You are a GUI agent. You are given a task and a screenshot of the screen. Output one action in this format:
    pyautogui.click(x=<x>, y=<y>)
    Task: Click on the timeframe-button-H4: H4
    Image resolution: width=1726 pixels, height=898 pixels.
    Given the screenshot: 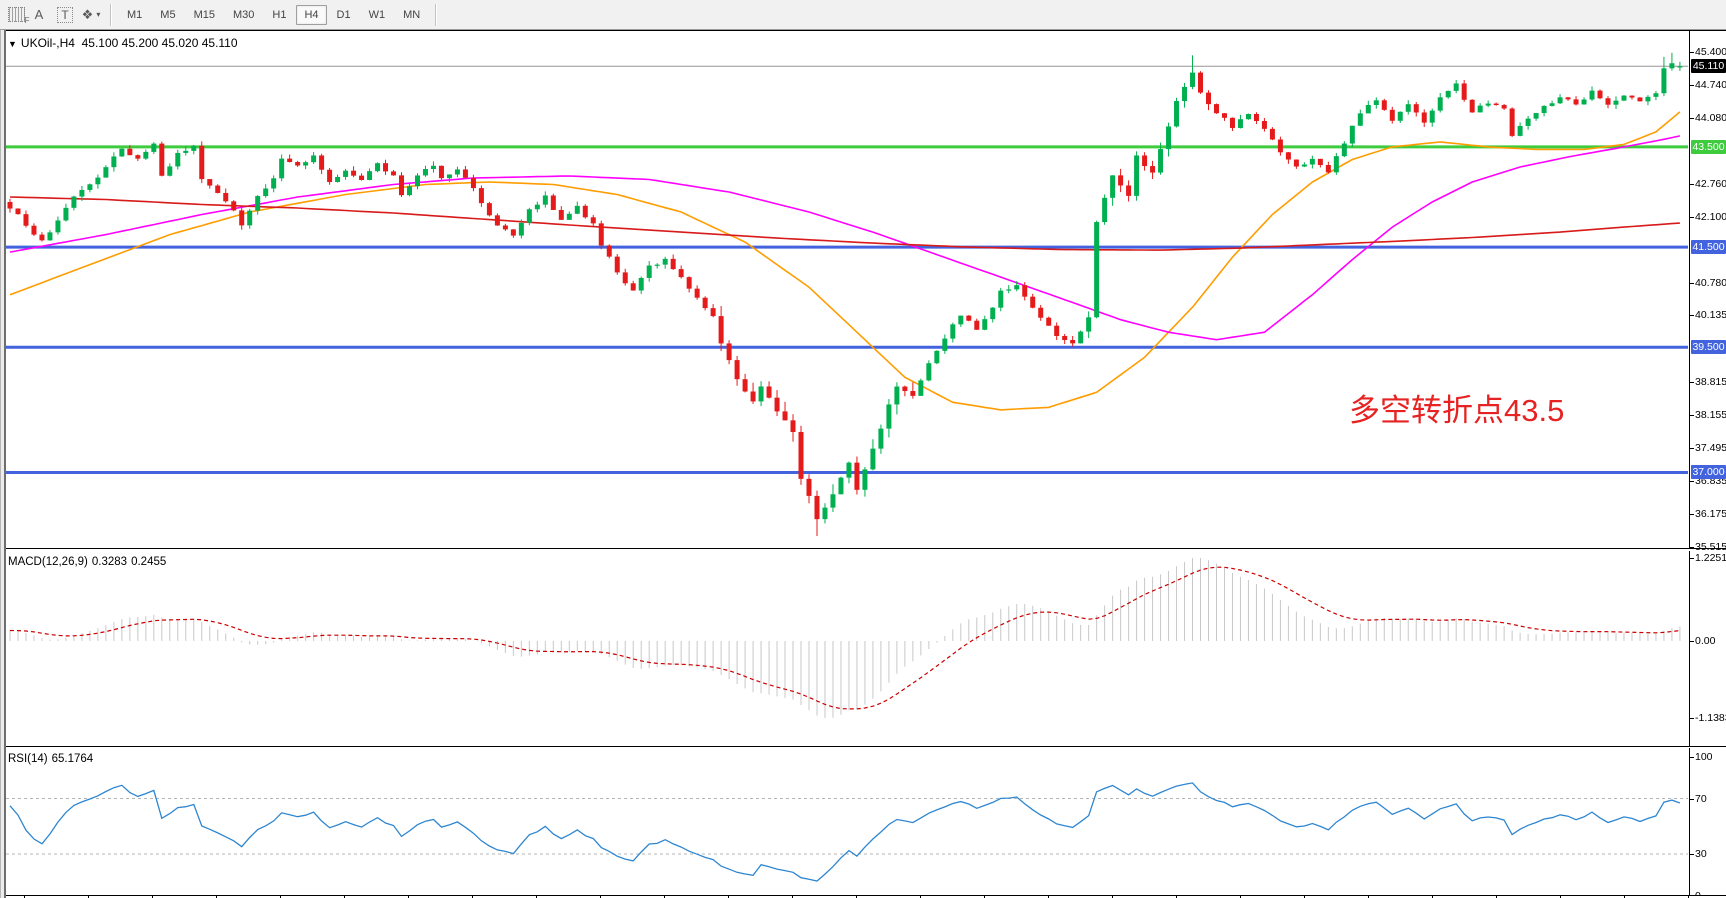 What is the action you would take?
    pyautogui.click(x=311, y=14)
    